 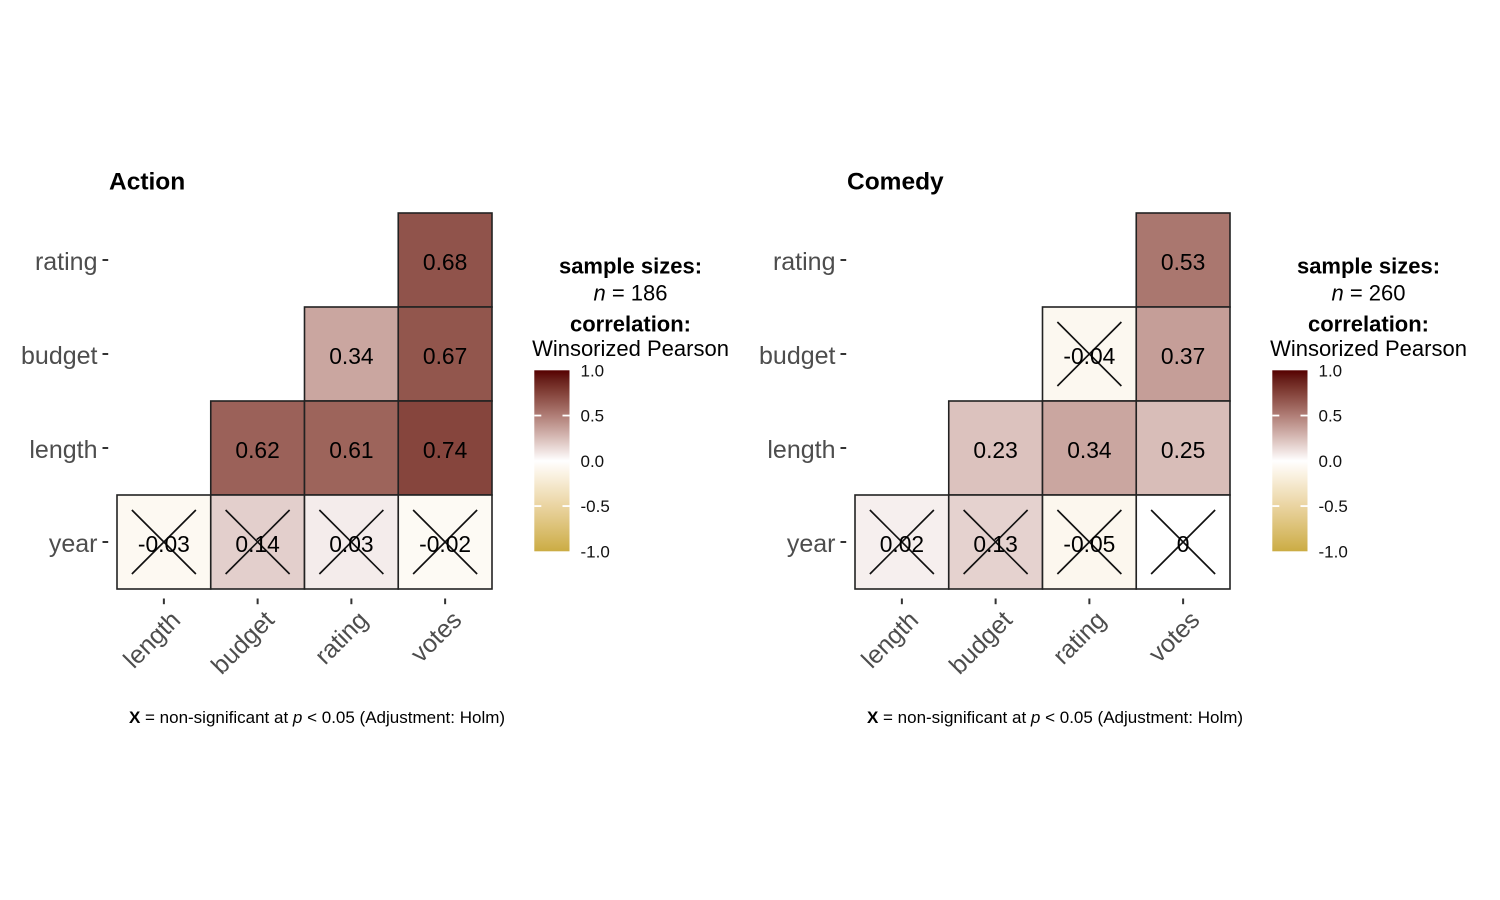 I want to click on svg-text: n = 186, so click(x=630, y=293).